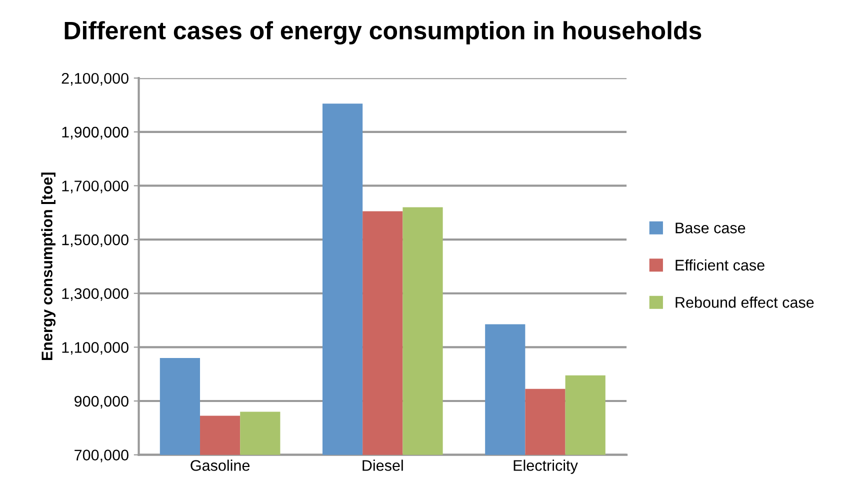  Describe the element at coordinates (95, 187) in the screenshot. I see `y-tick-label: 1,700,000` at that location.